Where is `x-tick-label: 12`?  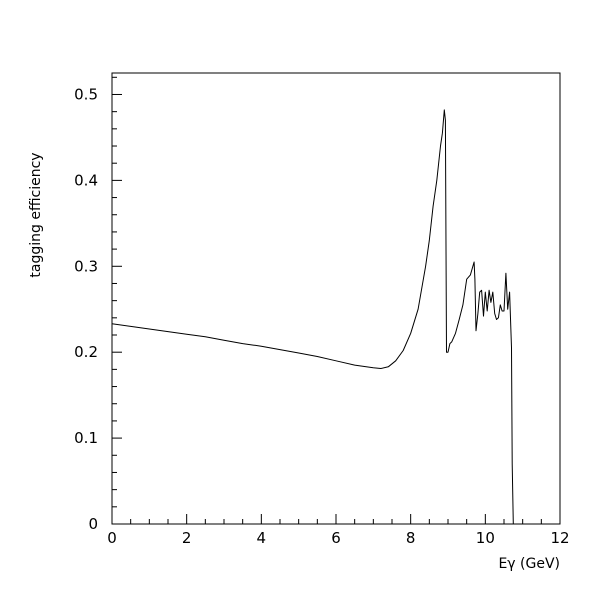
x-tick-label: 12 is located at coordinates (559, 538).